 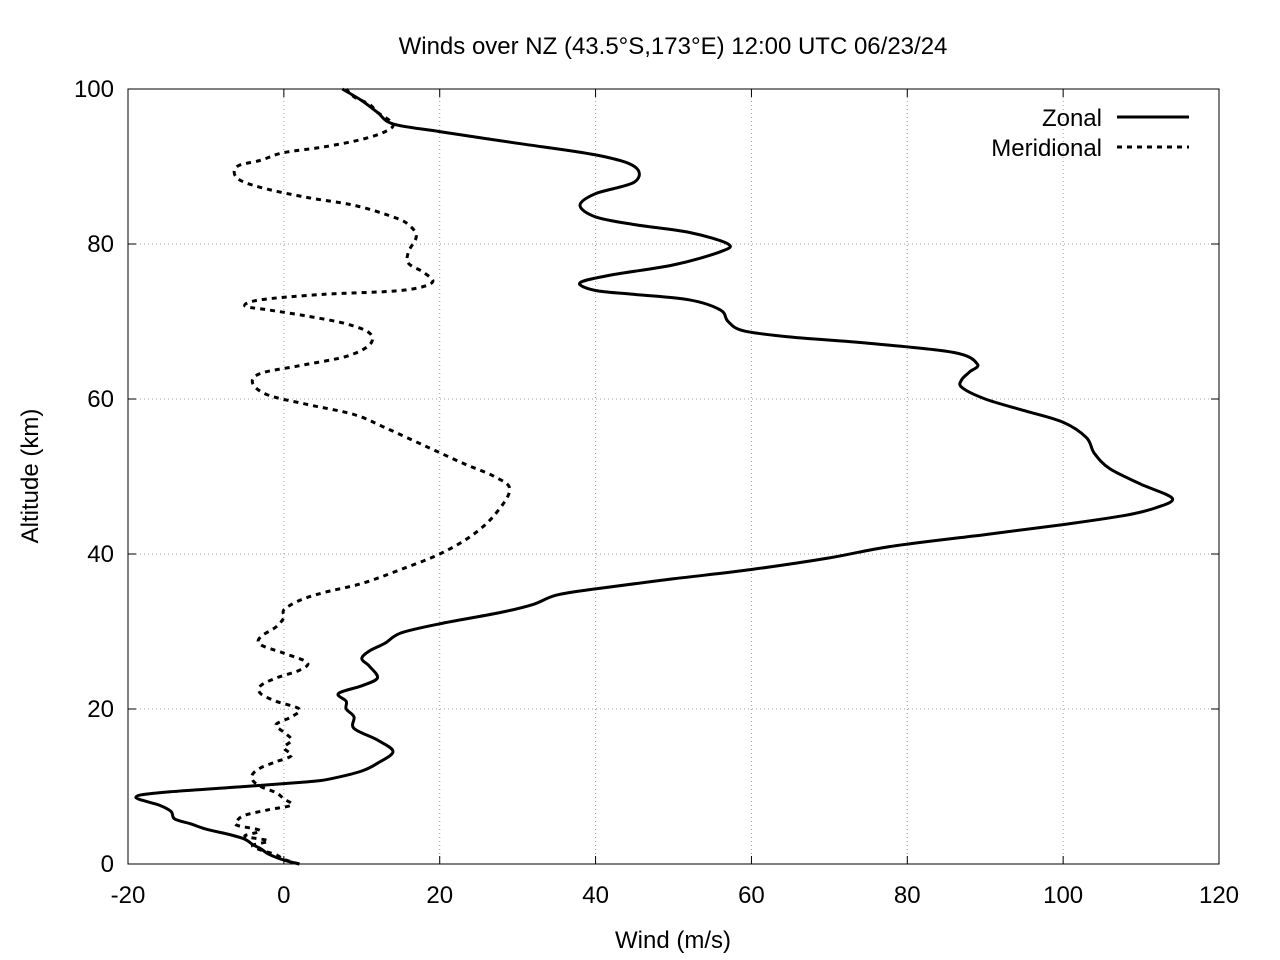 I want to click on legend-label-zonal: Zonal, so click(x=1072, y=118).